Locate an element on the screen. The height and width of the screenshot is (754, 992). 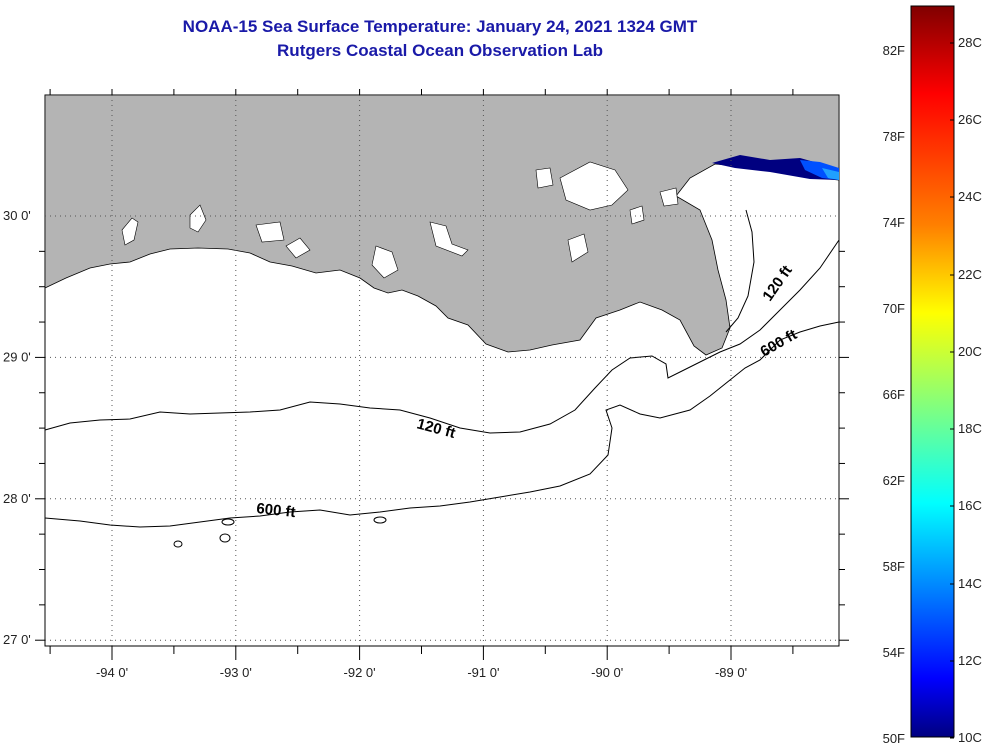
colorbar-label-c: 14C is located at coordinates (970, 583).